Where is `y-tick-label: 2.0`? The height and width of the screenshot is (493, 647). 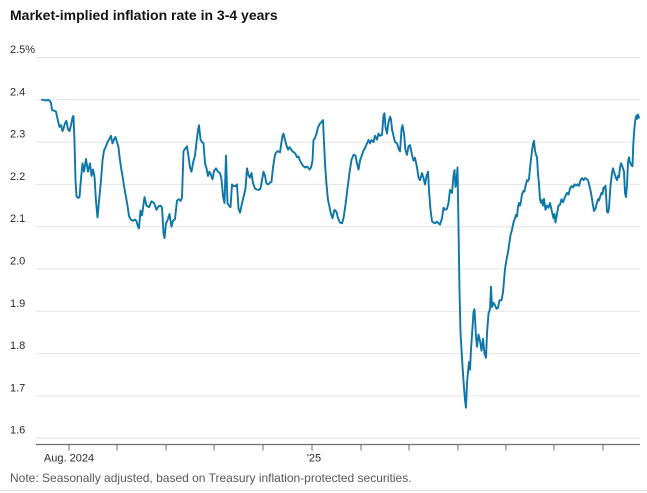 y-tick-label: 2.0 is located at coordinates (17, 262).